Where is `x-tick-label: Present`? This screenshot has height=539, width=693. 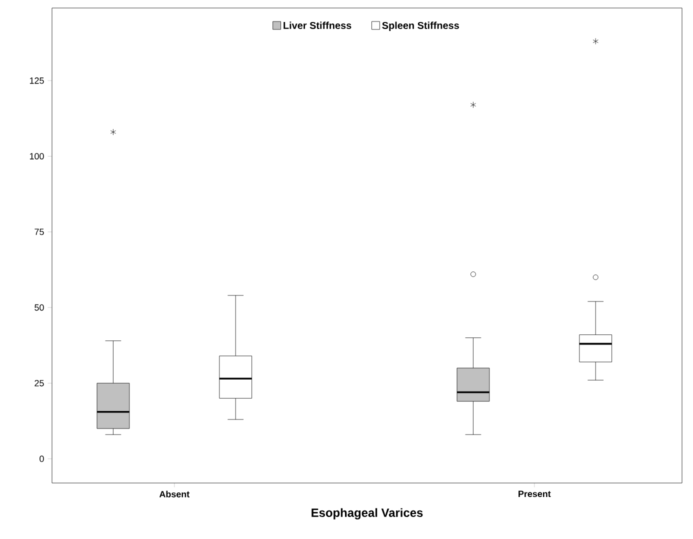
x-tick-label: Present is located at coordinates (534, 494).